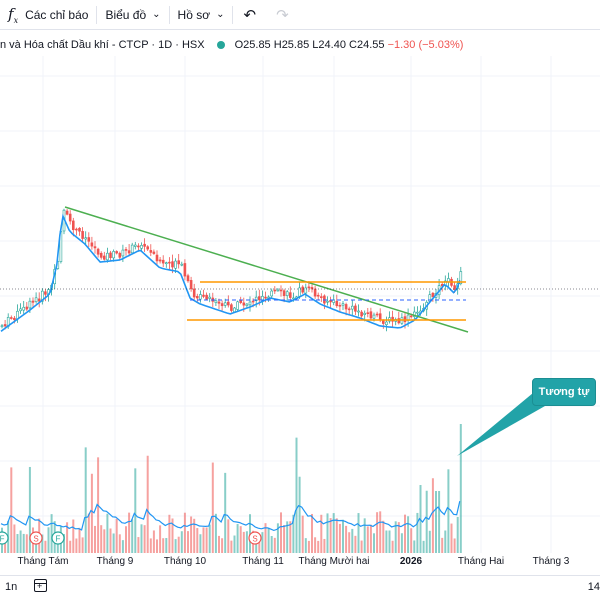  I want to click on top-toolbar: fx Các chỉ báo Biểu đồ ⌄ Hồ sơ ⌄ ↶ ↷, so click(300, 15).